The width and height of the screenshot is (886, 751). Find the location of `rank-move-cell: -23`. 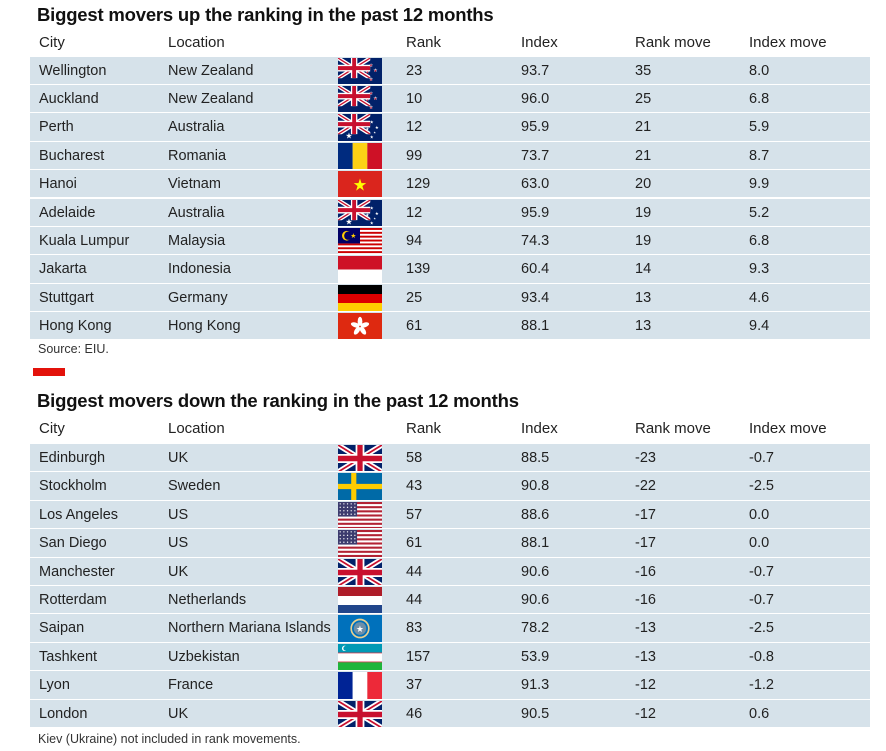

rank-move-cell: -23 is located at coordinates (645, 458).